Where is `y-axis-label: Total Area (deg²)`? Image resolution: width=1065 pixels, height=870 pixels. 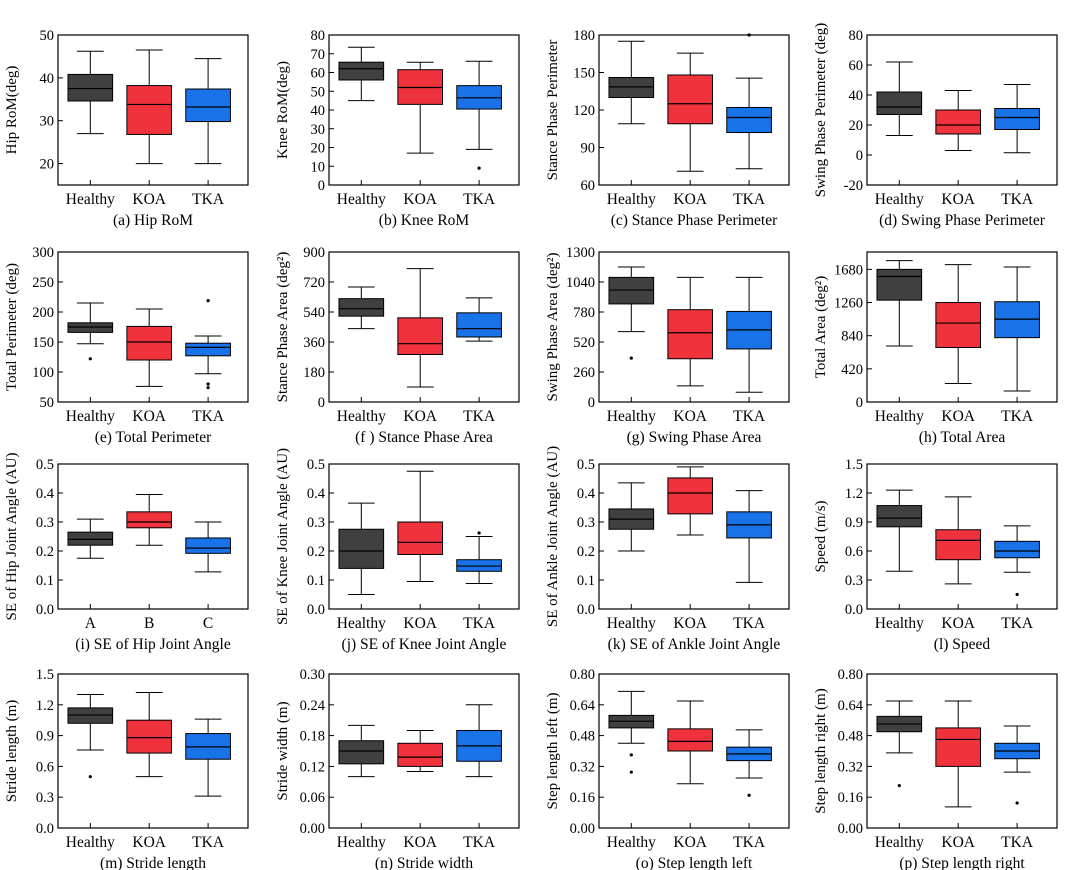
y-axis-label: Total Area (deg²) is located at coordinates (821, 327).